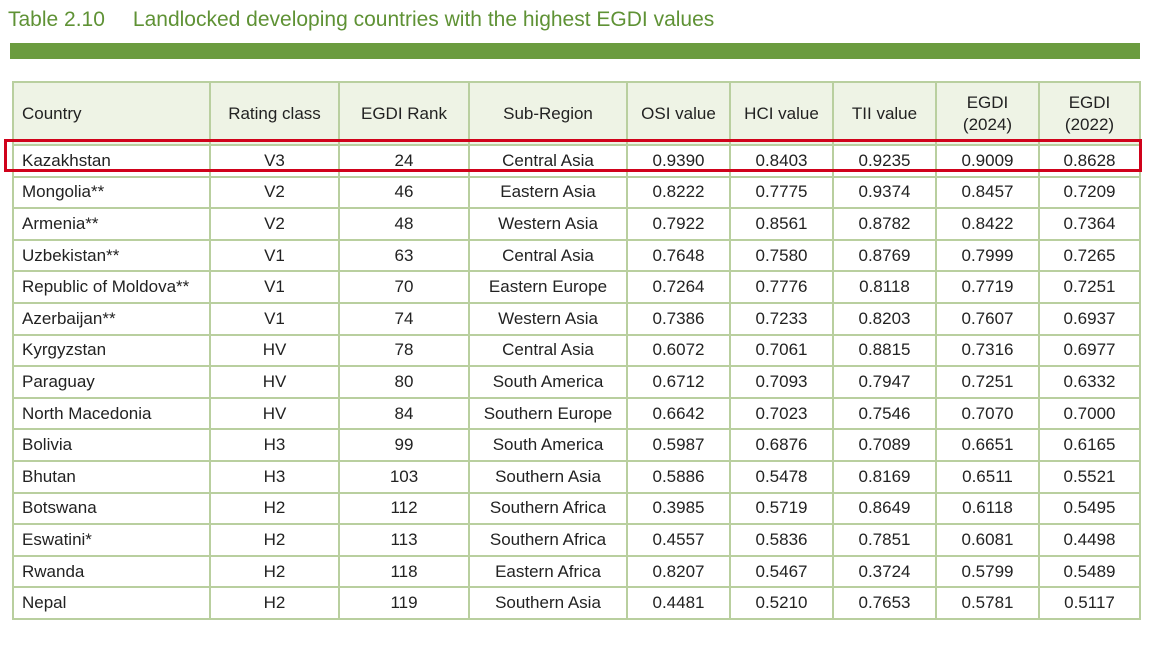 The image size is (1152, 648). I want to click on table-cell: 118, so click(404, 571).